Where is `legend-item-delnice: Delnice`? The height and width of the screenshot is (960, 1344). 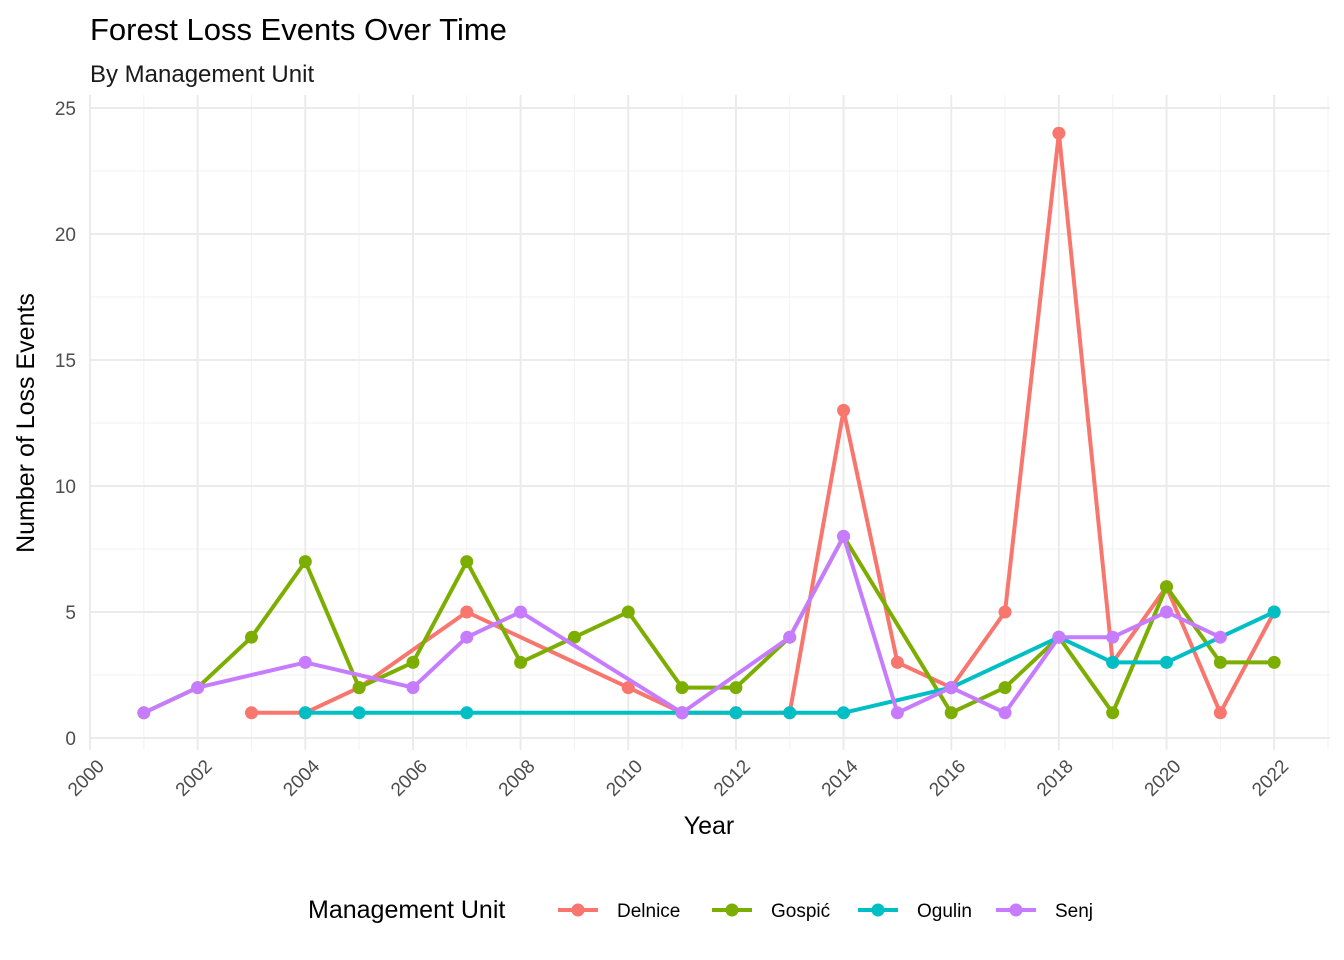 legend-item-delnice: Delnice is located at coordinates (619, 911).